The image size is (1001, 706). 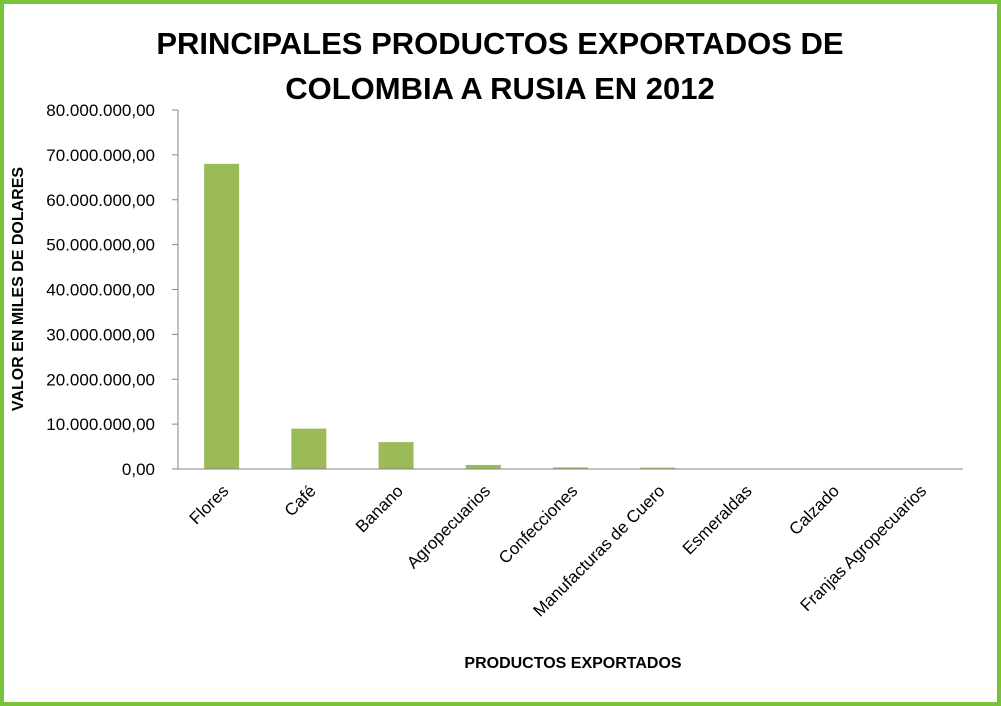 I want to click on y-axis-title: VALOR EN MILES DE DOLARES, so click(x=18, y=289).